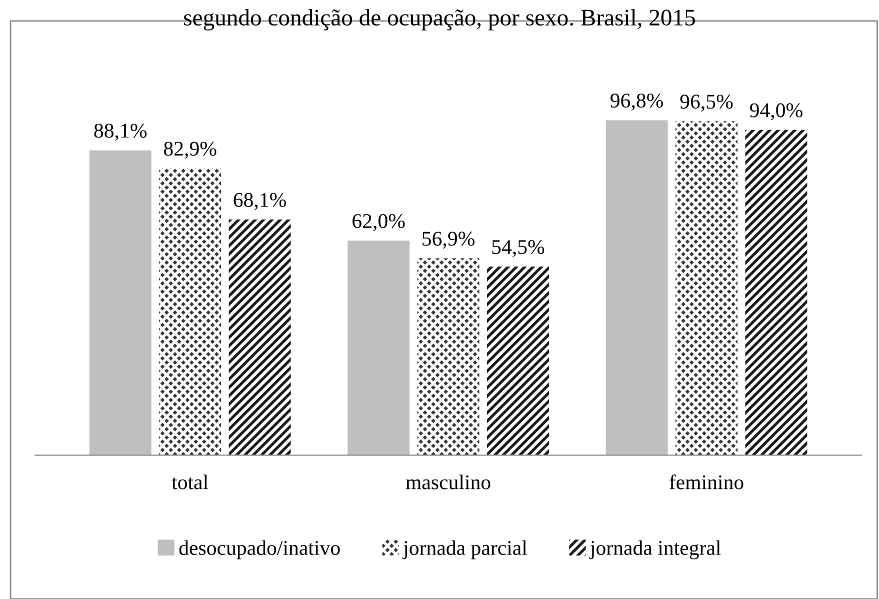  I want to click on legend-label: desocupado/inativo, so click(259, 550).